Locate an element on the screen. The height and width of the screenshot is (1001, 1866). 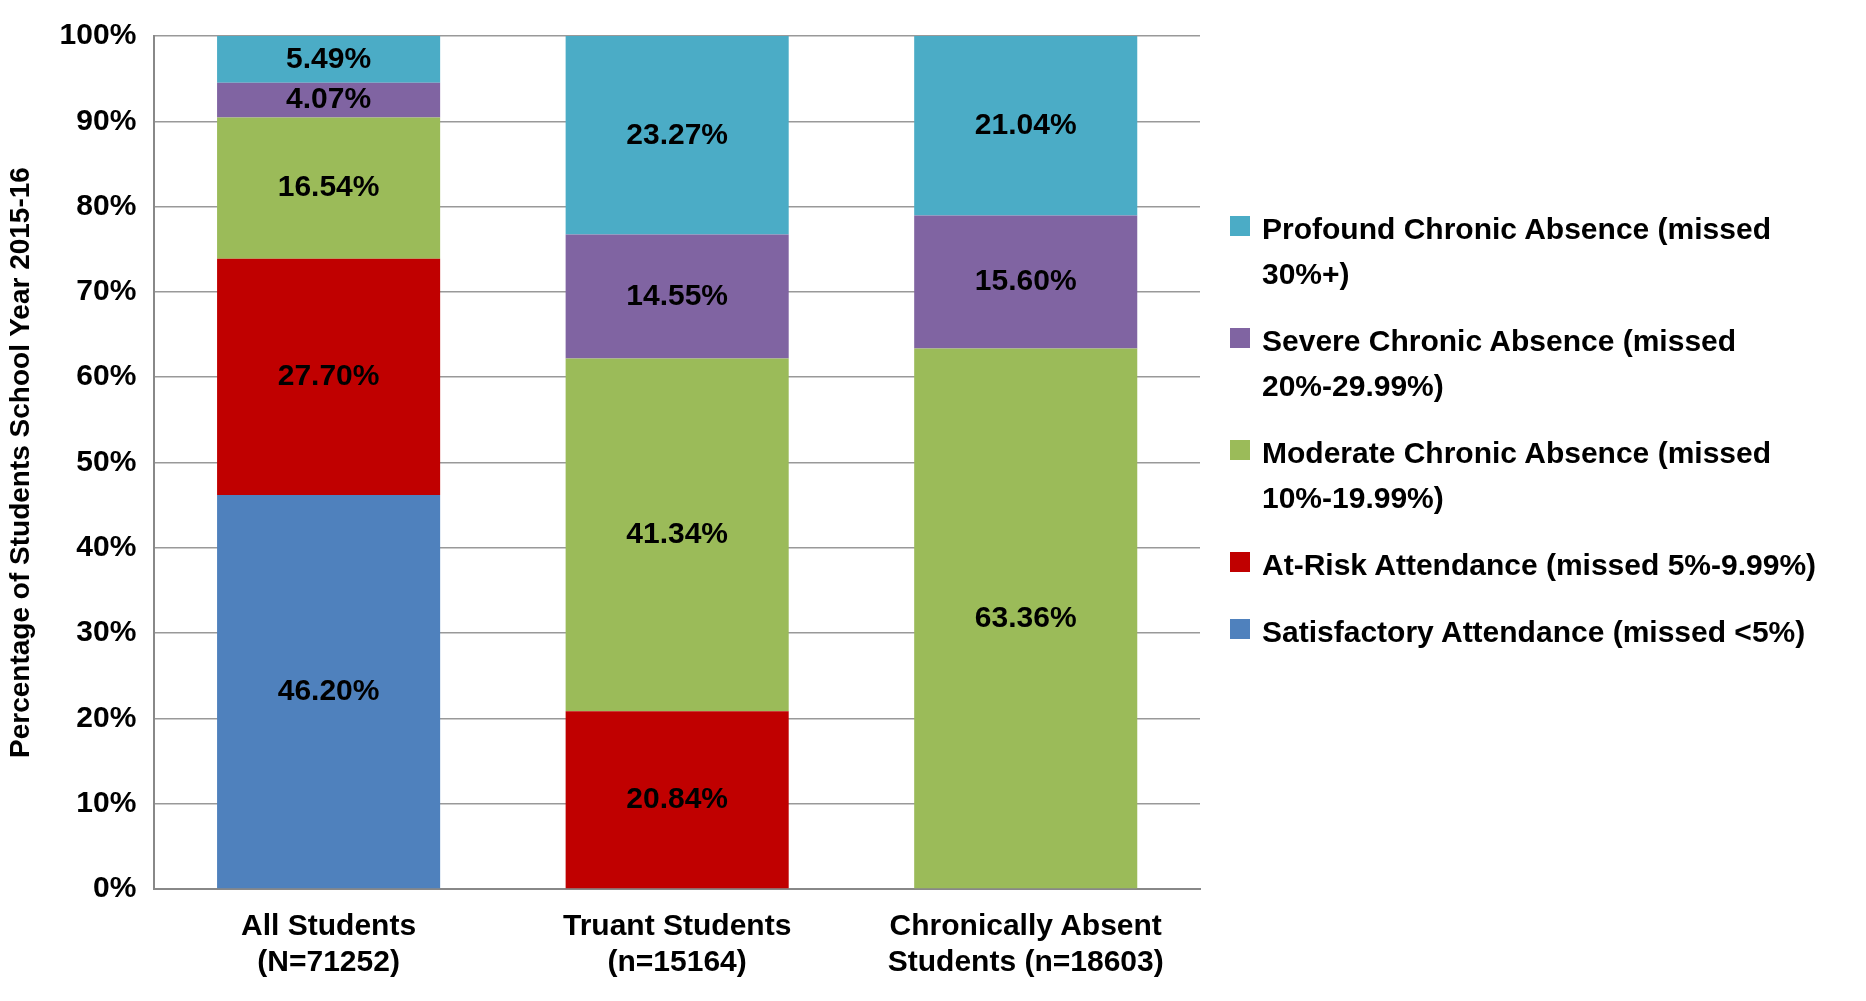
y-tick-label: 60% is located at coordinates (106, 375).